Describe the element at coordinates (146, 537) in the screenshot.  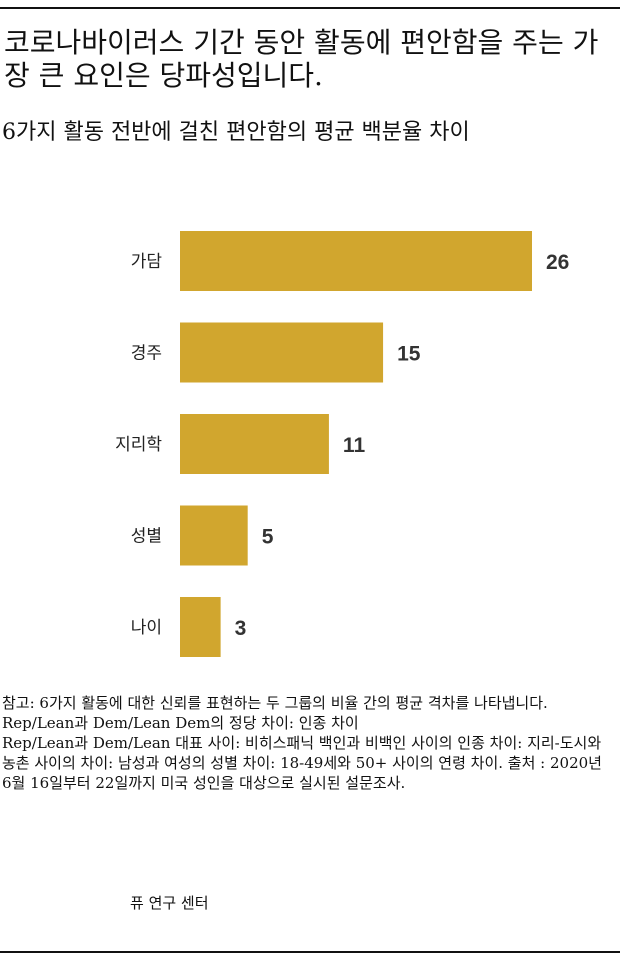
I see `category-label: 성별` at that location.